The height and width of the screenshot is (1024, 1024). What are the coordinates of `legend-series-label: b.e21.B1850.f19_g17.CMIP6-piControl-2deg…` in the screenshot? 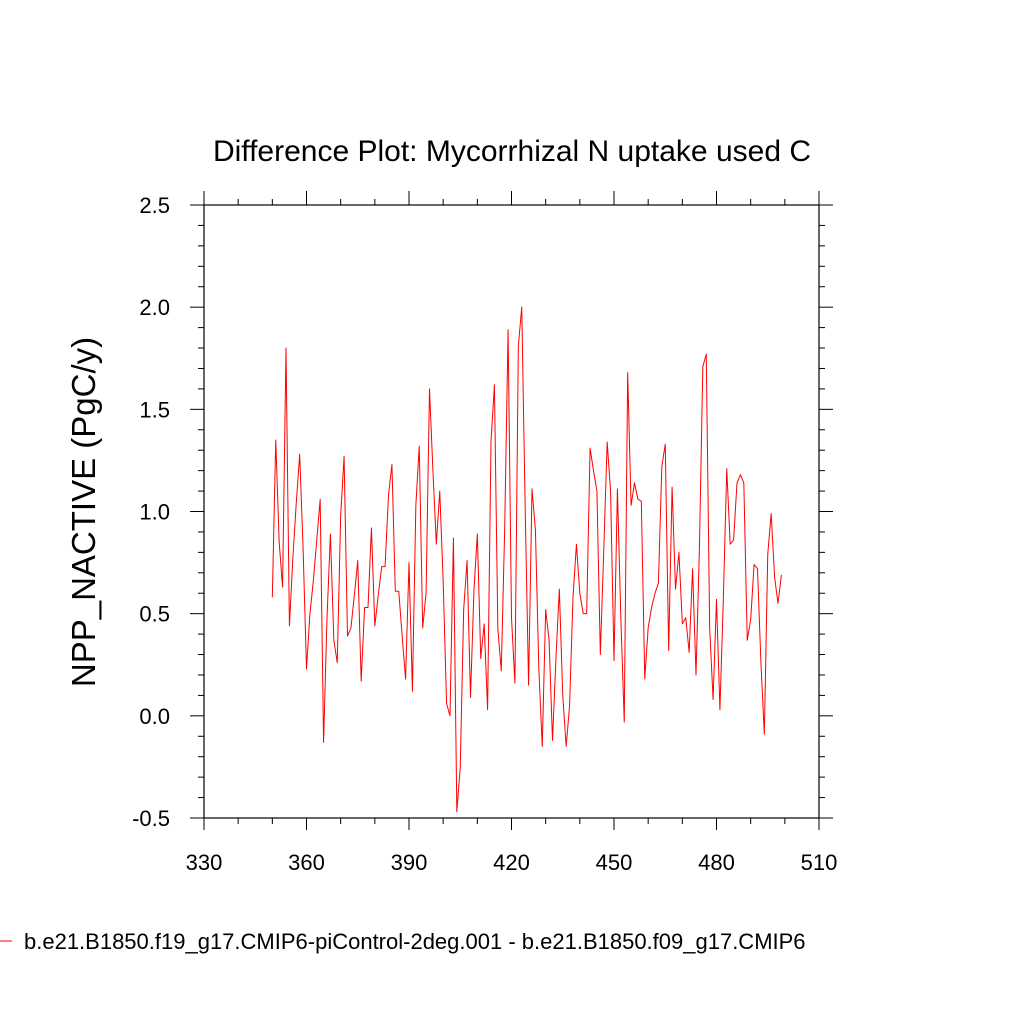 It's located at (415, 941).